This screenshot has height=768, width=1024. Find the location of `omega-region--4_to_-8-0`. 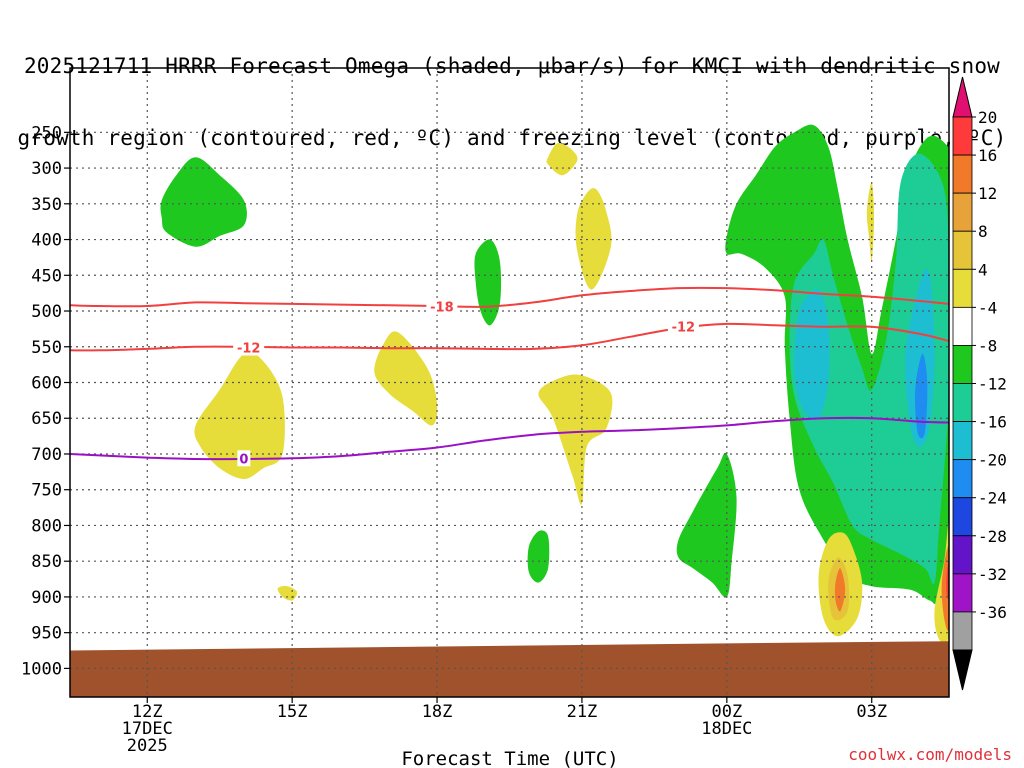

omega-region--4_to_-8-0 is located at coordinates (203, 202).